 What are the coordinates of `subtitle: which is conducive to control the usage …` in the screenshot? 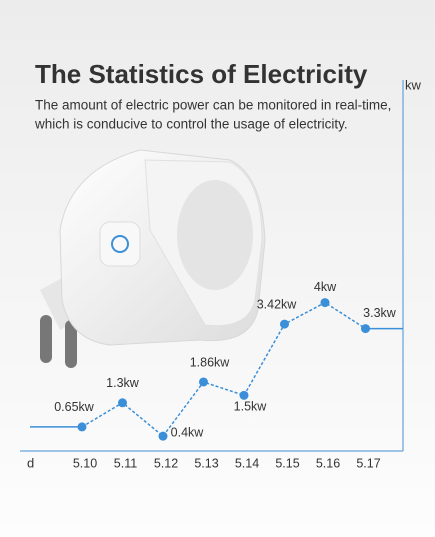 It's located at (191, 124).